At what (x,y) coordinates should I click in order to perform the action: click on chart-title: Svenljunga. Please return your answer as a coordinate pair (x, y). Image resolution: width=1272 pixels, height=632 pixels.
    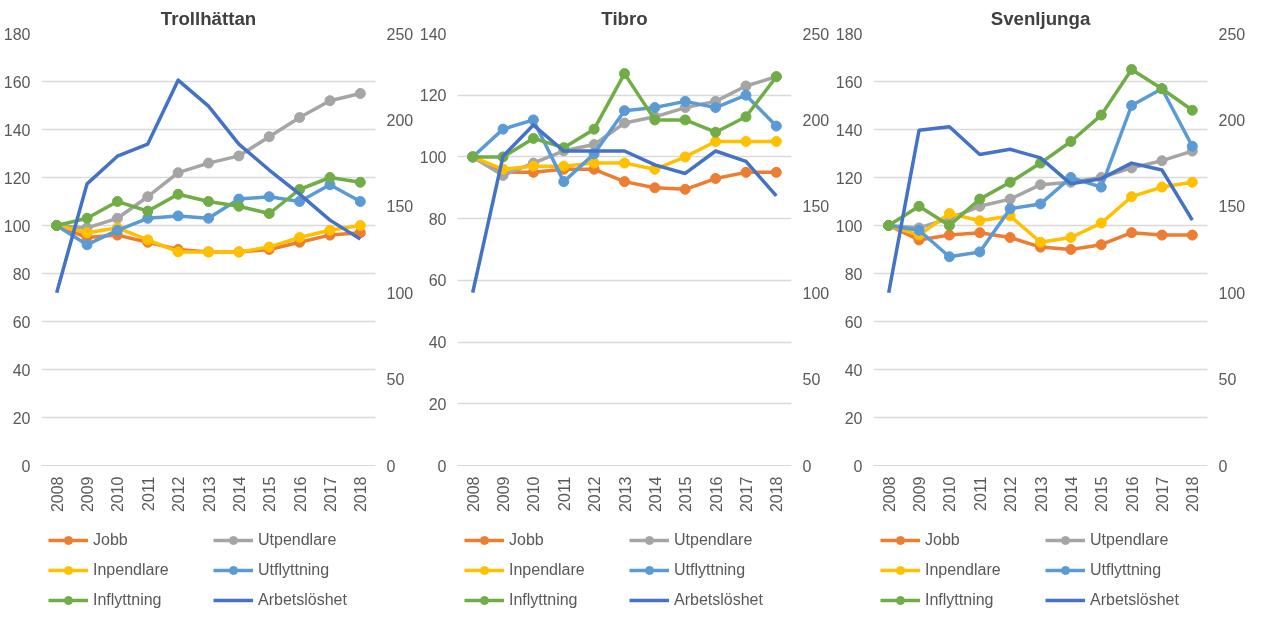
    Looking at the image, I should click on (1040, 18).